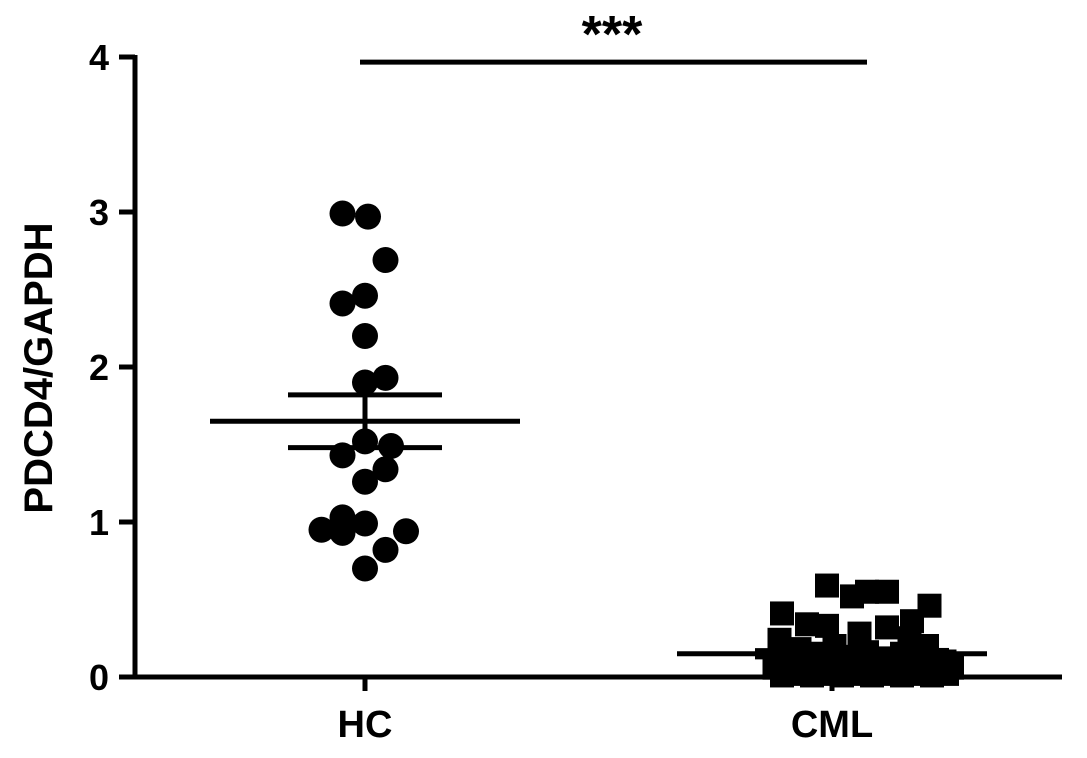 The image size is (1087, 758). What do you see at coordinates (99, 367) in the screenshot?
I see `y-tick-label-2: 2` at bounding box center [99, 367].